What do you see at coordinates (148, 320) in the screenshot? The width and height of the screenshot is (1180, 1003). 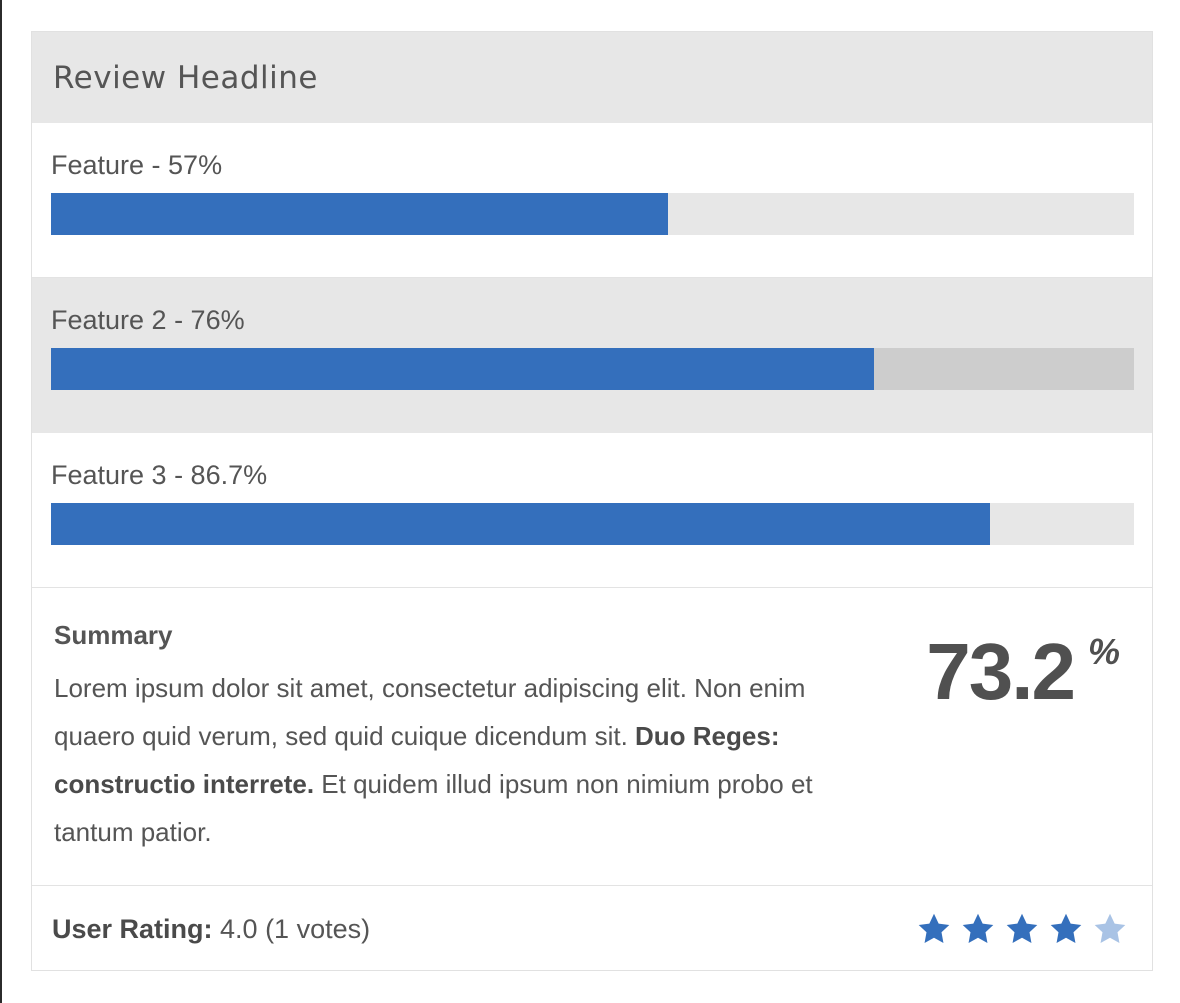 I see `feature-label: Feature 2 - 76%` at bounding box center [148, 320].